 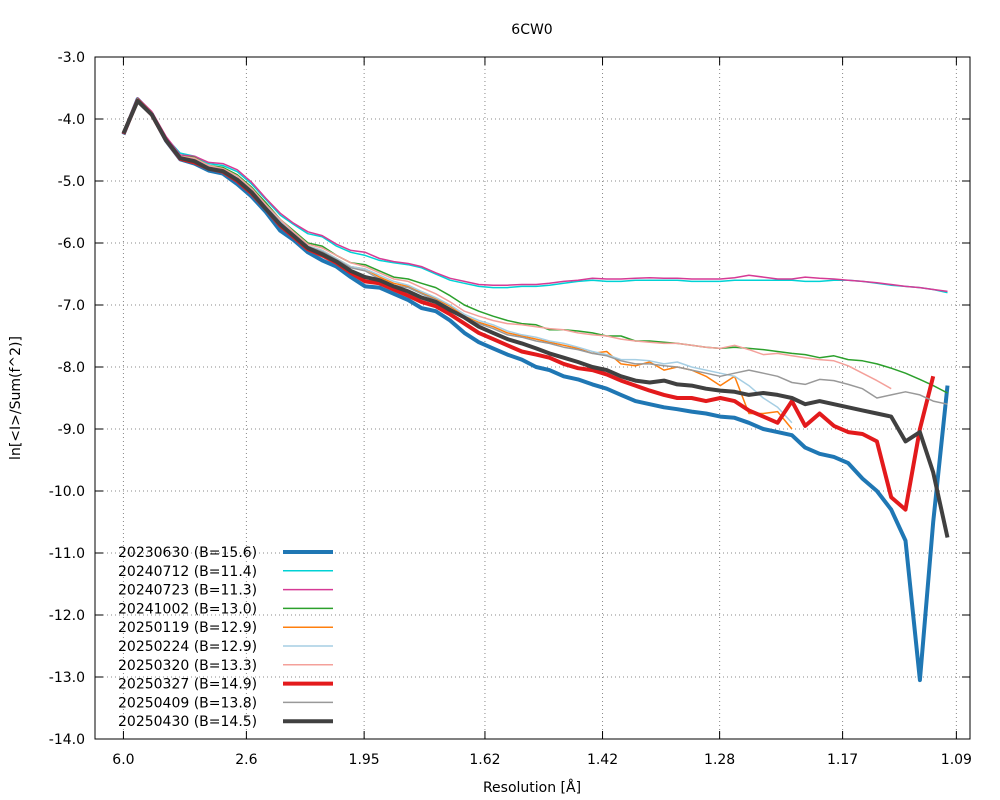 I want to click on legend-label: 20240712 (B=11.4), so click(x=187, y=572).